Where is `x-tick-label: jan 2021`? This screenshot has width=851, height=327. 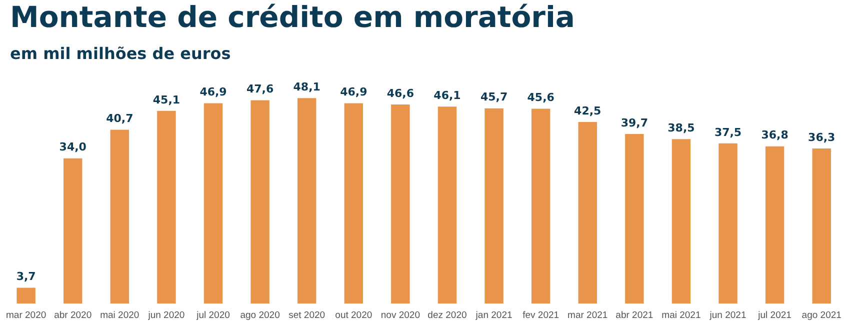
x-tick-label: jan 2021 is located at coordinates (493, 315).